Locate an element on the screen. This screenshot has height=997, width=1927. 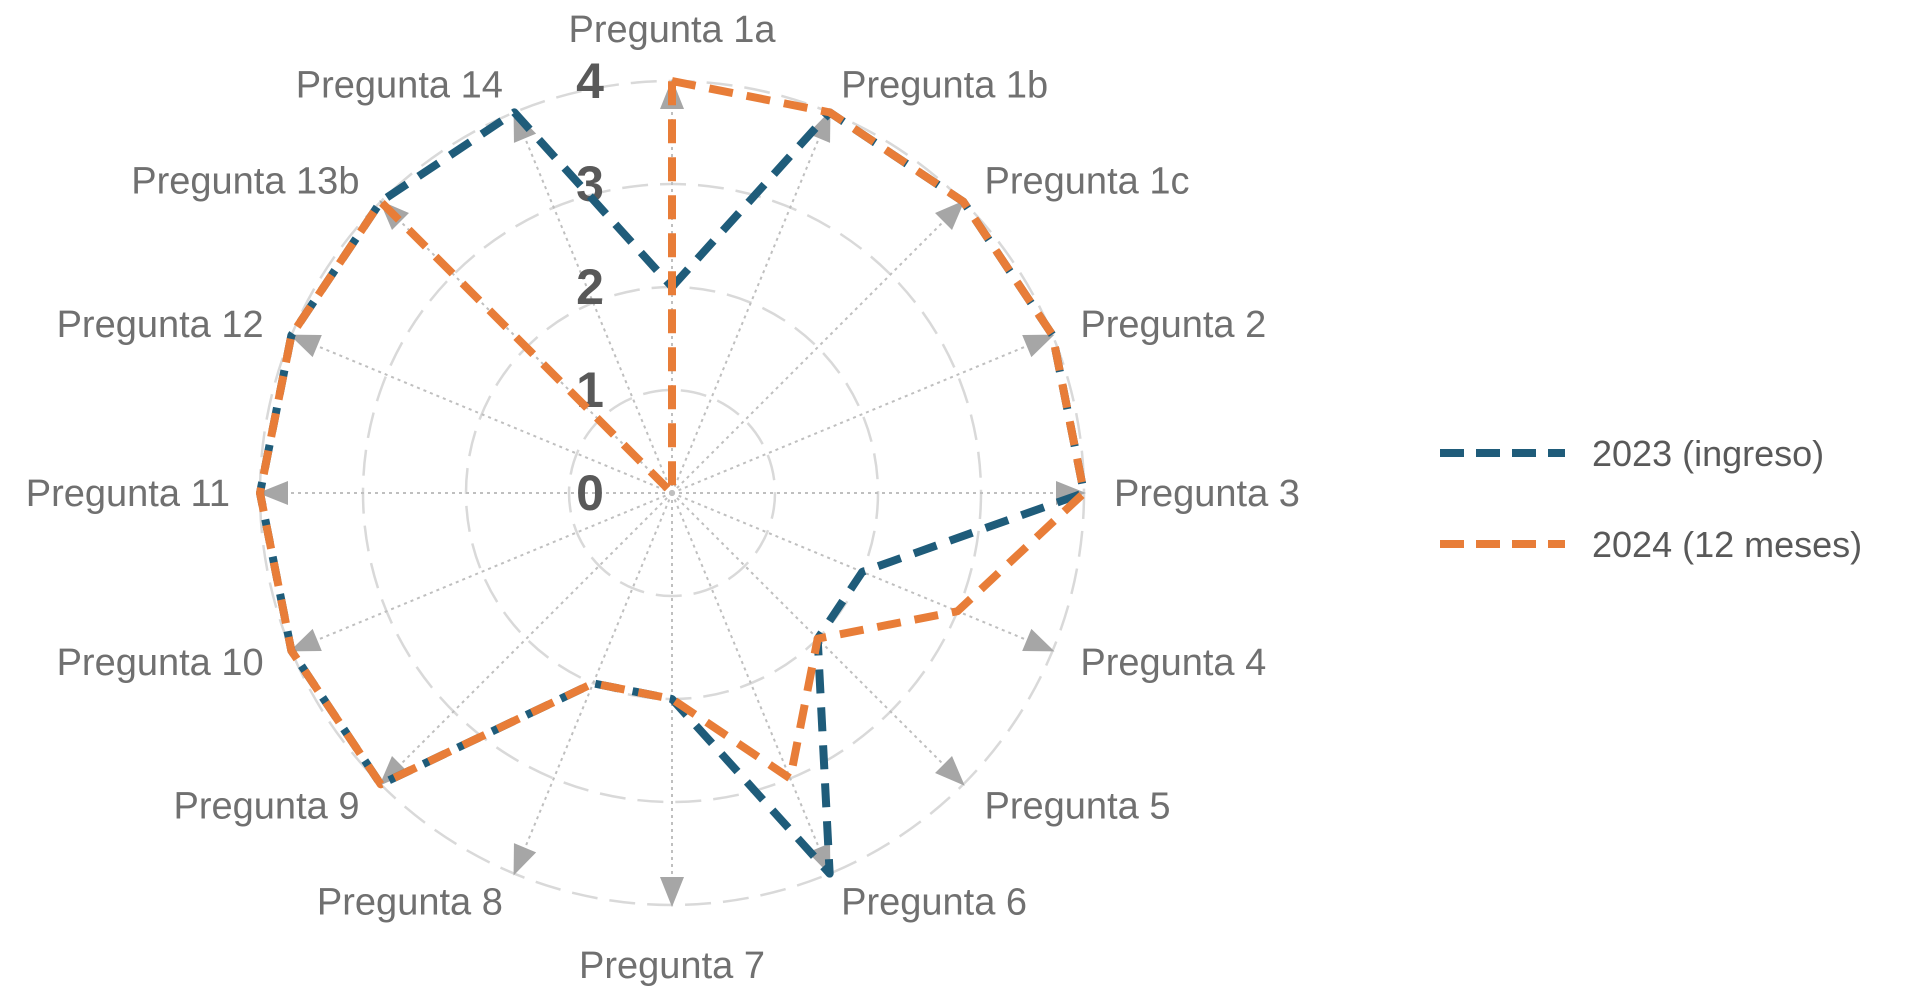
category-label: Pregunta 13b is located at coordinates (245, 181).